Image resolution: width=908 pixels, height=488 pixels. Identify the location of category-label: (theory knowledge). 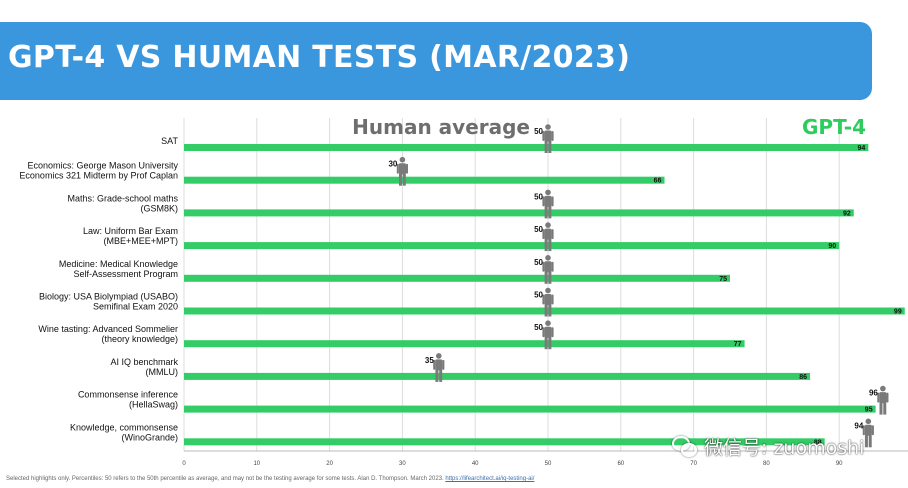
(139, 339).